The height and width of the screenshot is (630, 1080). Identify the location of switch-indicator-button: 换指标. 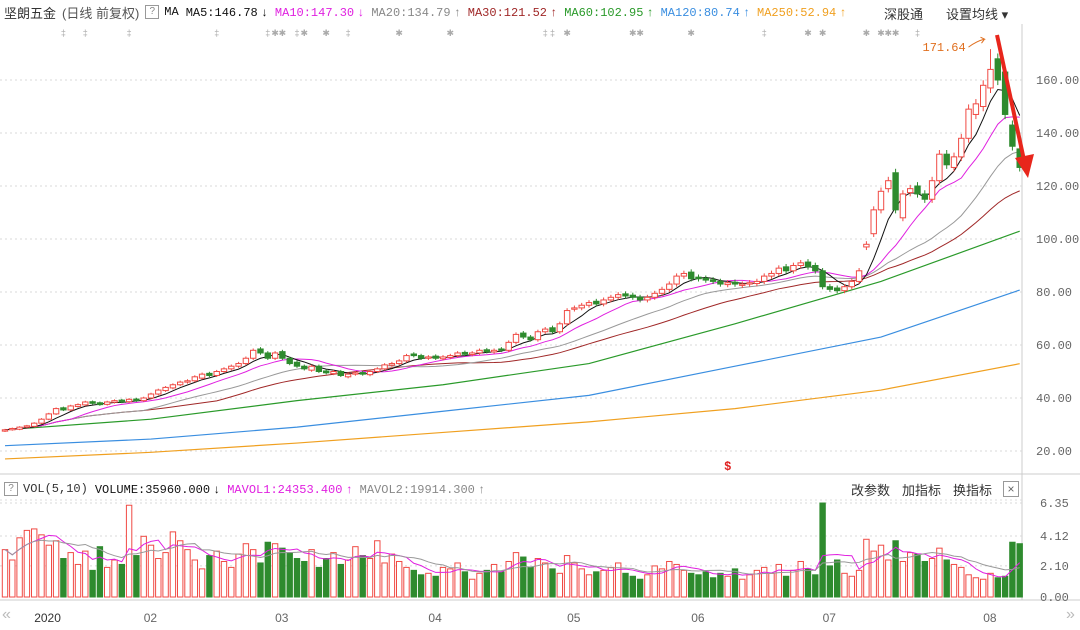
(973, 490).